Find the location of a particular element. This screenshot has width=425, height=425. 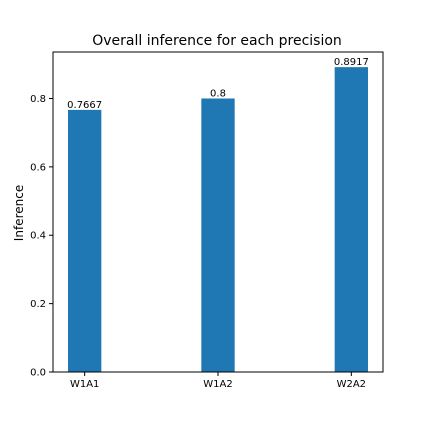

y-tick-label: 0.4 is located at coordinates (38, 236).